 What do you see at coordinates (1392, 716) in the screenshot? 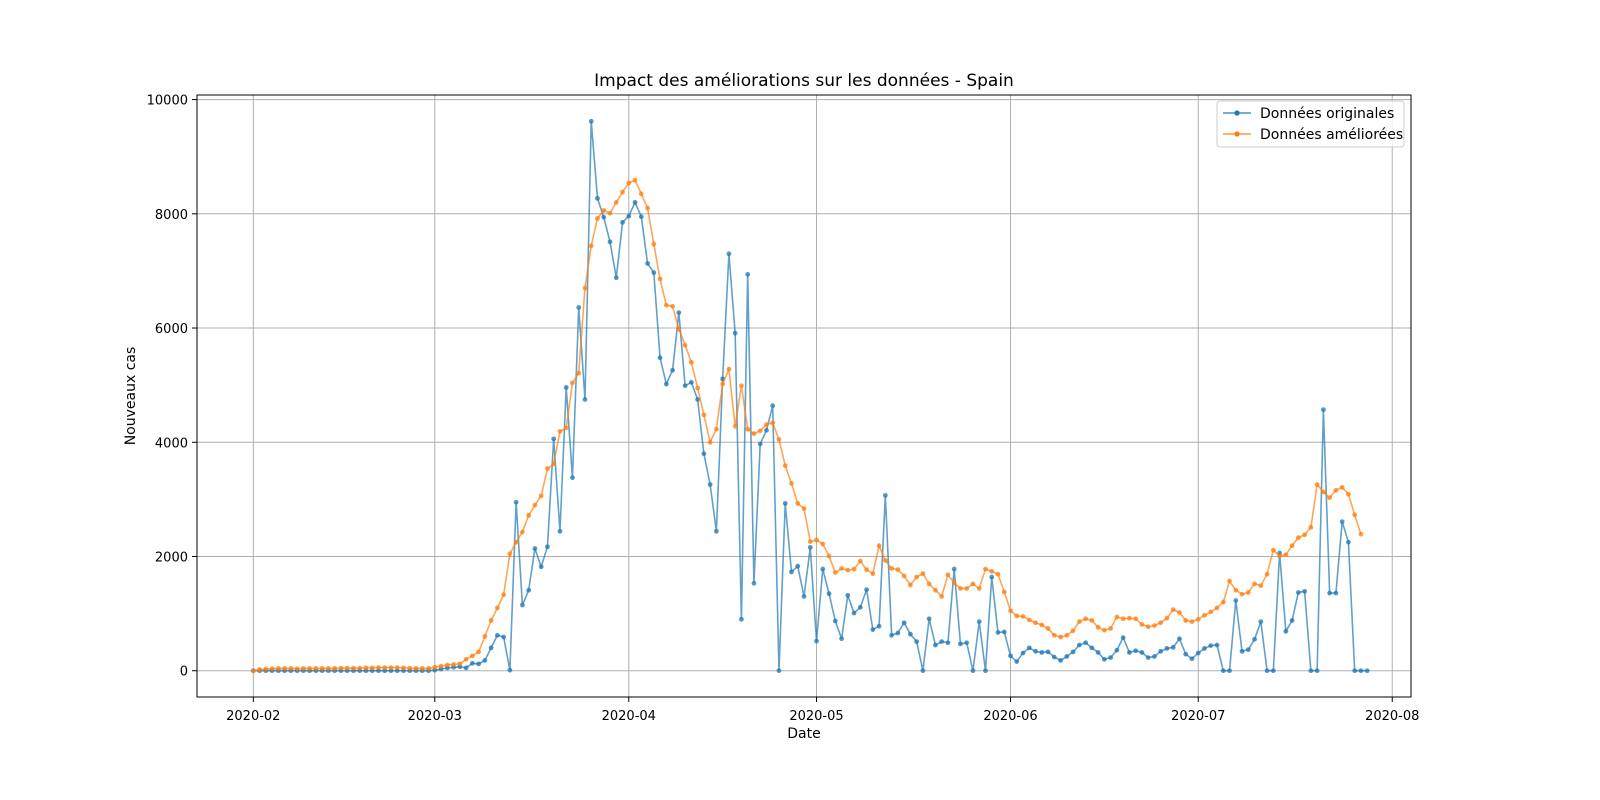
I see `x-tick-label: 2020-08` at bounding box center [1392, 716].